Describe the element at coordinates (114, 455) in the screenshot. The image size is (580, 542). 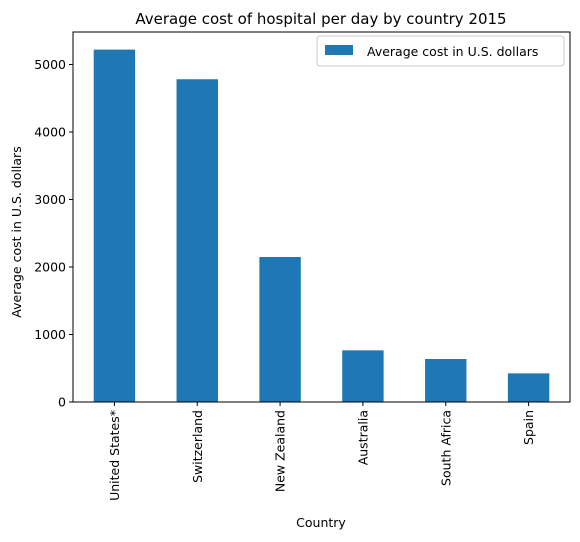
I see `x-tick-label-0: United States*` at that location.